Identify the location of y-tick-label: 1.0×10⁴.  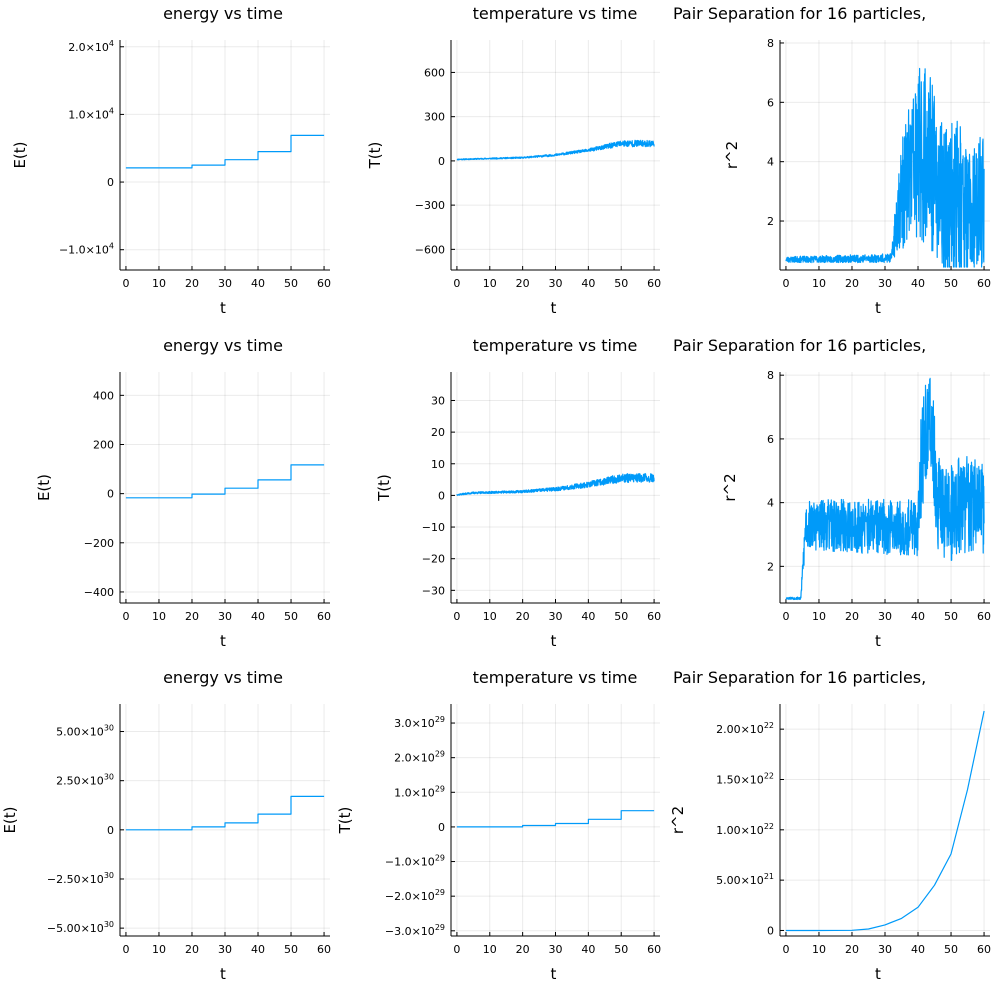
(91, 113).